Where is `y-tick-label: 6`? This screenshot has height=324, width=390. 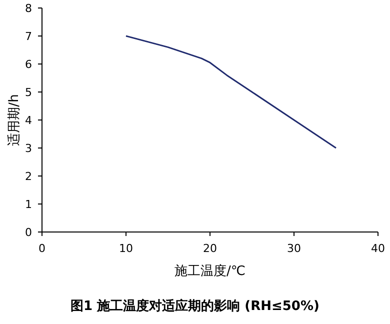 y-tick-label: 6 is located at coordinates (28, 64).